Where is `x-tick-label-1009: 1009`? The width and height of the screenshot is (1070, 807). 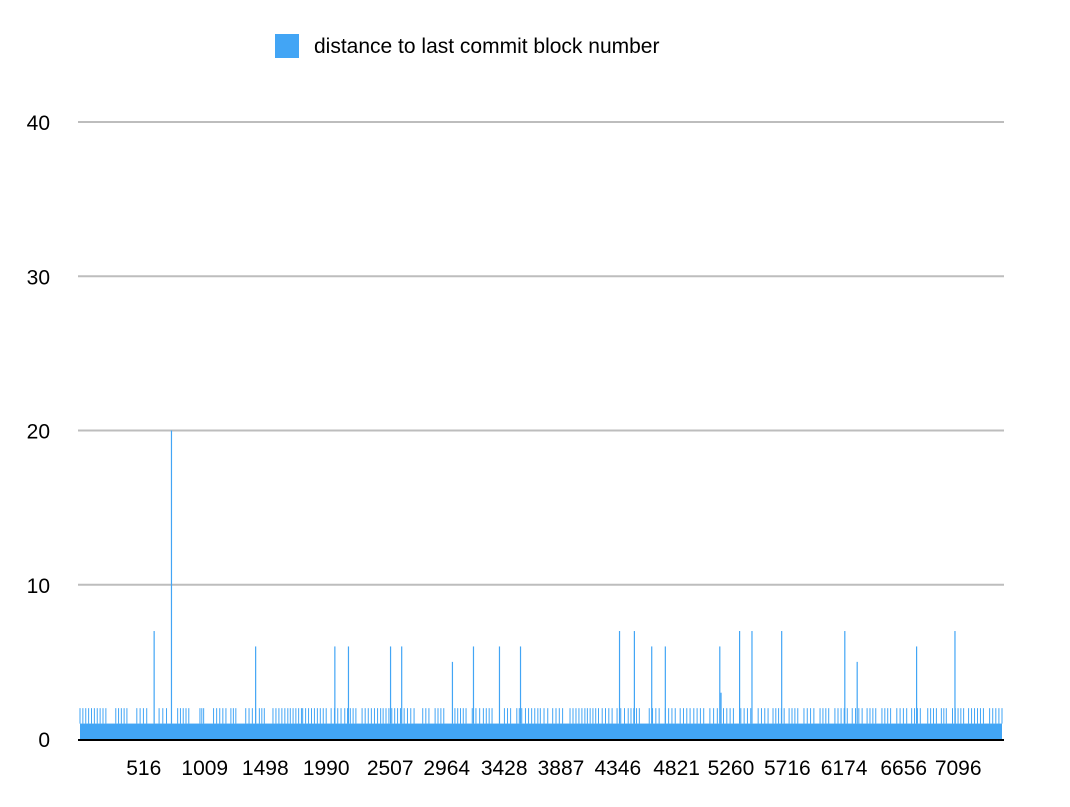
x-tick-label-1009: 1009 is located at coordinates (204, 768).